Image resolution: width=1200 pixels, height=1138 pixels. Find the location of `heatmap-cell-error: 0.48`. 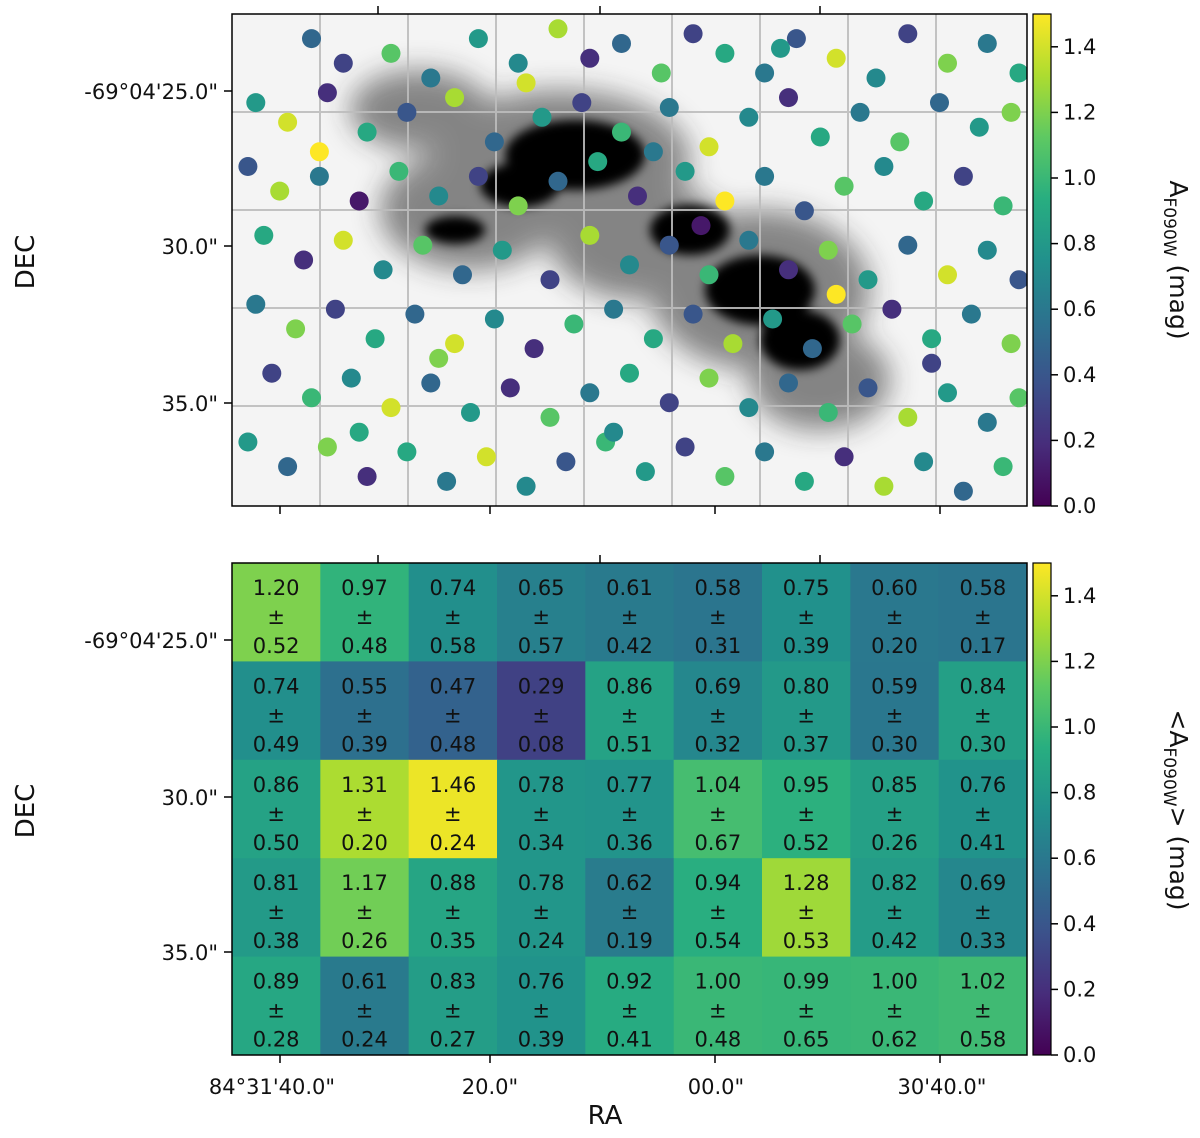

heatmap-cell-error: 0.48 is located at coordinates (364, 646).